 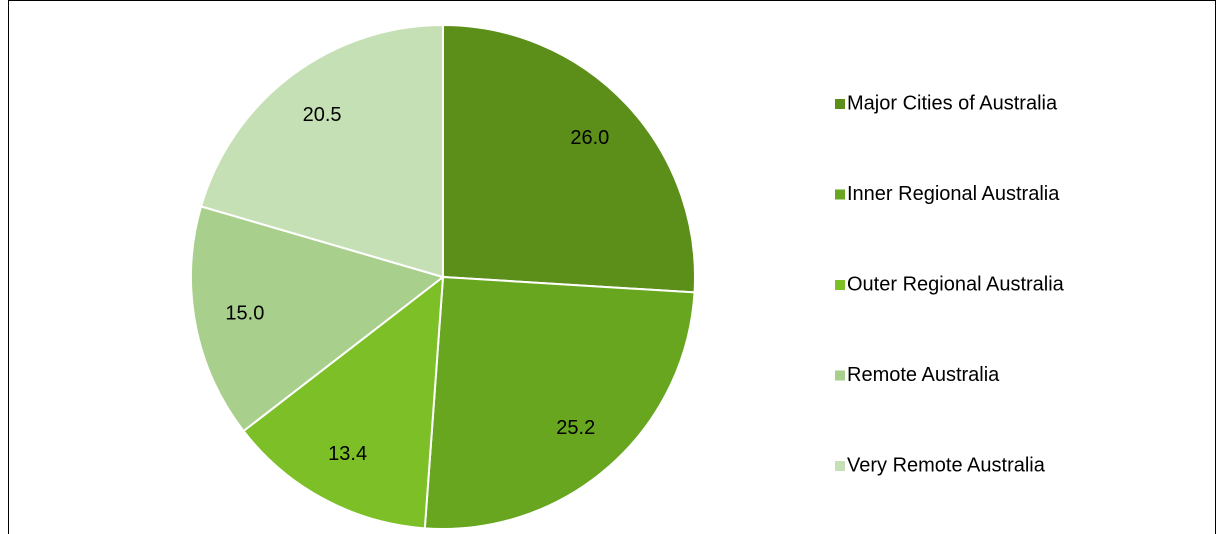 What do you see at coordinates (347, 454) in the screenshot?
I see `data-label: 13.4` at bounding box center [347, 454].